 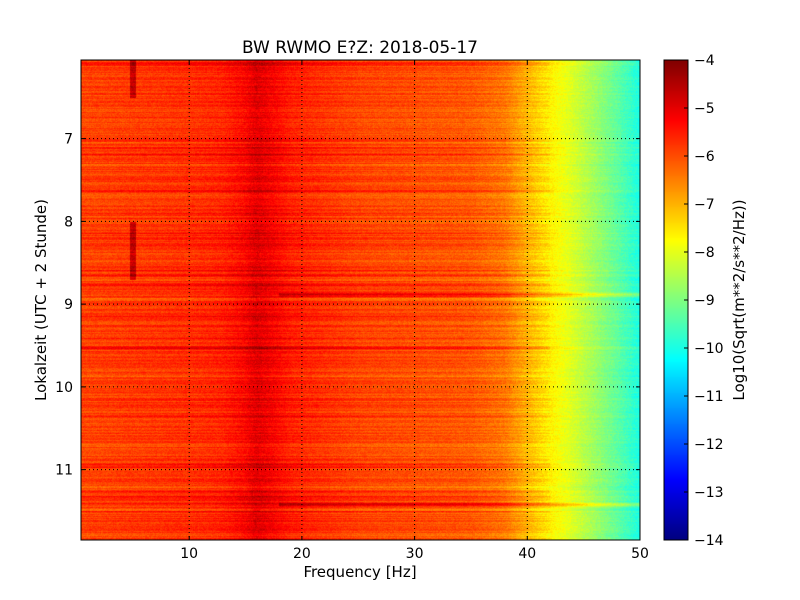 I want to click on y-axis-label: Lokalzeit (UTC + 2 Stunde), so click(x=41, y=300).